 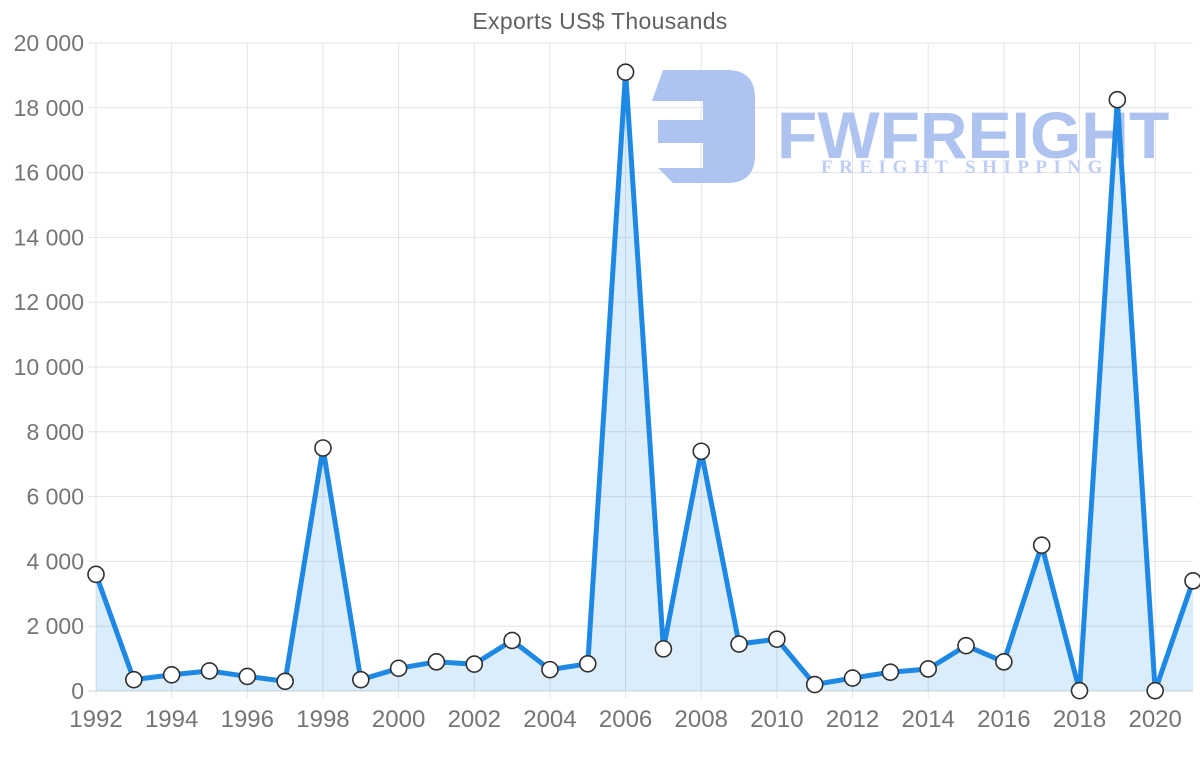 I want to click on watermark-logo: FWFREIGHT FREIGHT SHIPPING, so click(x=910, y=126).